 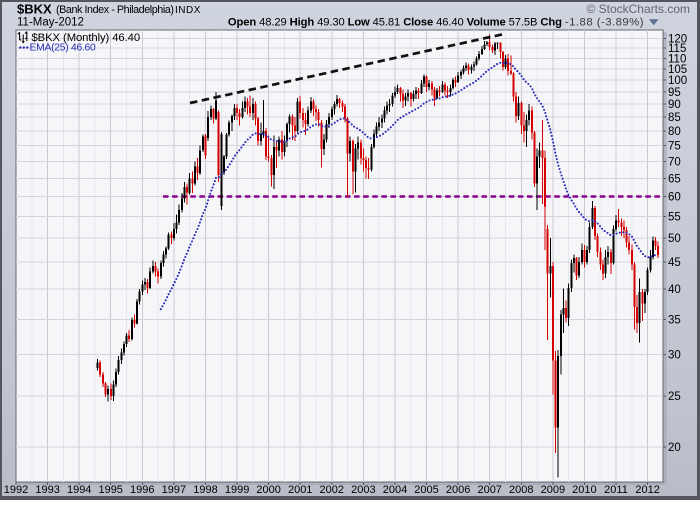 I want to click on svg-text: 1994, so click(x=79, y=490).